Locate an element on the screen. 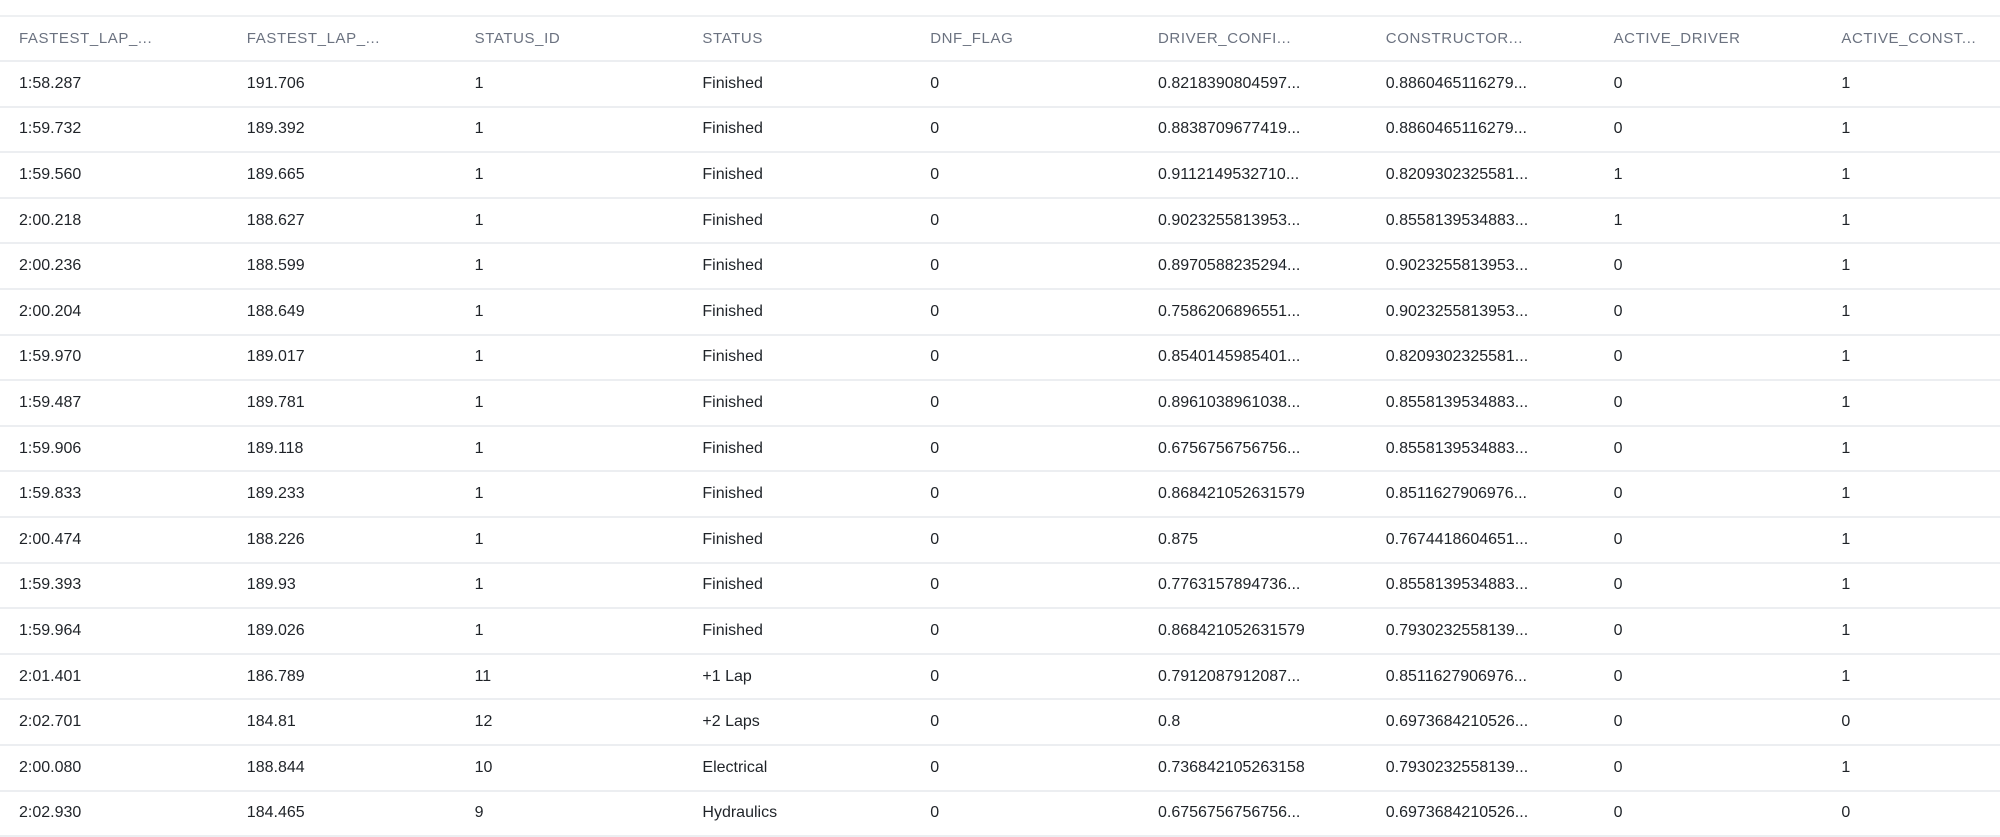  table-cell: 1:59.560 is located at coordinates (114, 175).